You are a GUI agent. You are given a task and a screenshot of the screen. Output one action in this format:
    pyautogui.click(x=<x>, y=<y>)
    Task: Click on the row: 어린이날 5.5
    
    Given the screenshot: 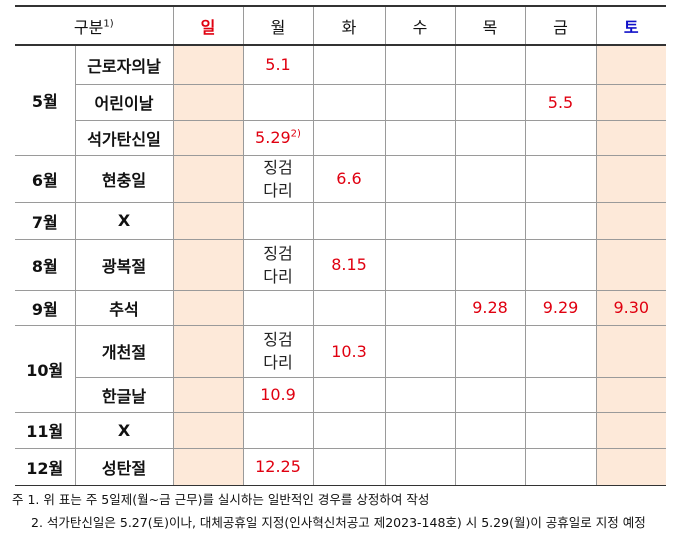 What is the action you would take?
    pyautogui.click(x=340, y=102)
    